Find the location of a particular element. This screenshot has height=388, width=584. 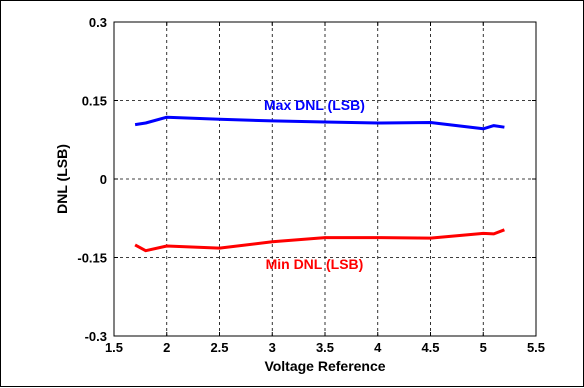

y-tick-label: 0.3 is located at coordinates (98, 22).